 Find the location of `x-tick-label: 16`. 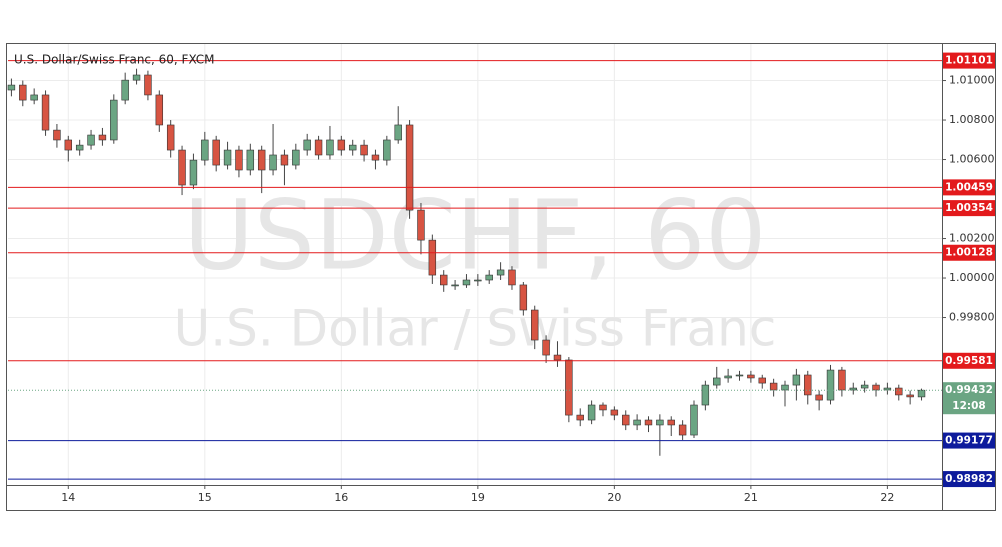

x-tick-label: 16 is located at coordinates (341, 497).